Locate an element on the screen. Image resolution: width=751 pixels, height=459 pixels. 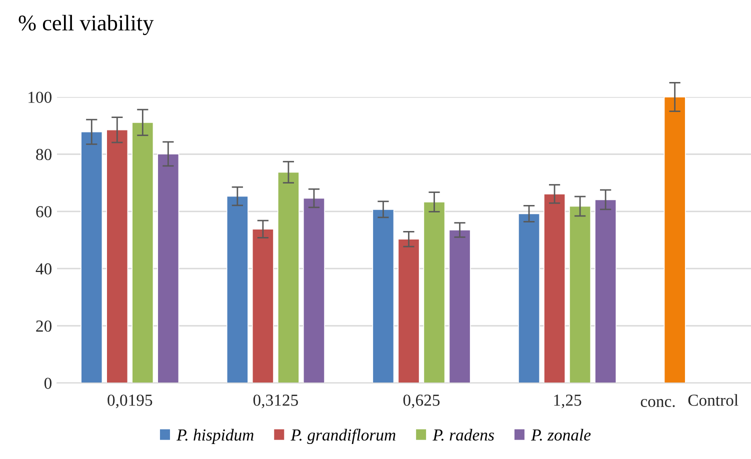
x-tick-label: 0,625 is located at coordinates (421, 401).